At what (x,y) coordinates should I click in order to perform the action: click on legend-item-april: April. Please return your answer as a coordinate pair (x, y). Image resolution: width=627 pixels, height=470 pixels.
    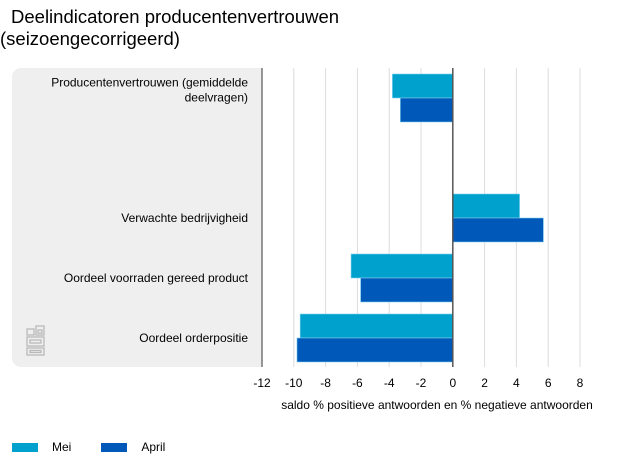
    Looking at the image, I should click on (133, 447).